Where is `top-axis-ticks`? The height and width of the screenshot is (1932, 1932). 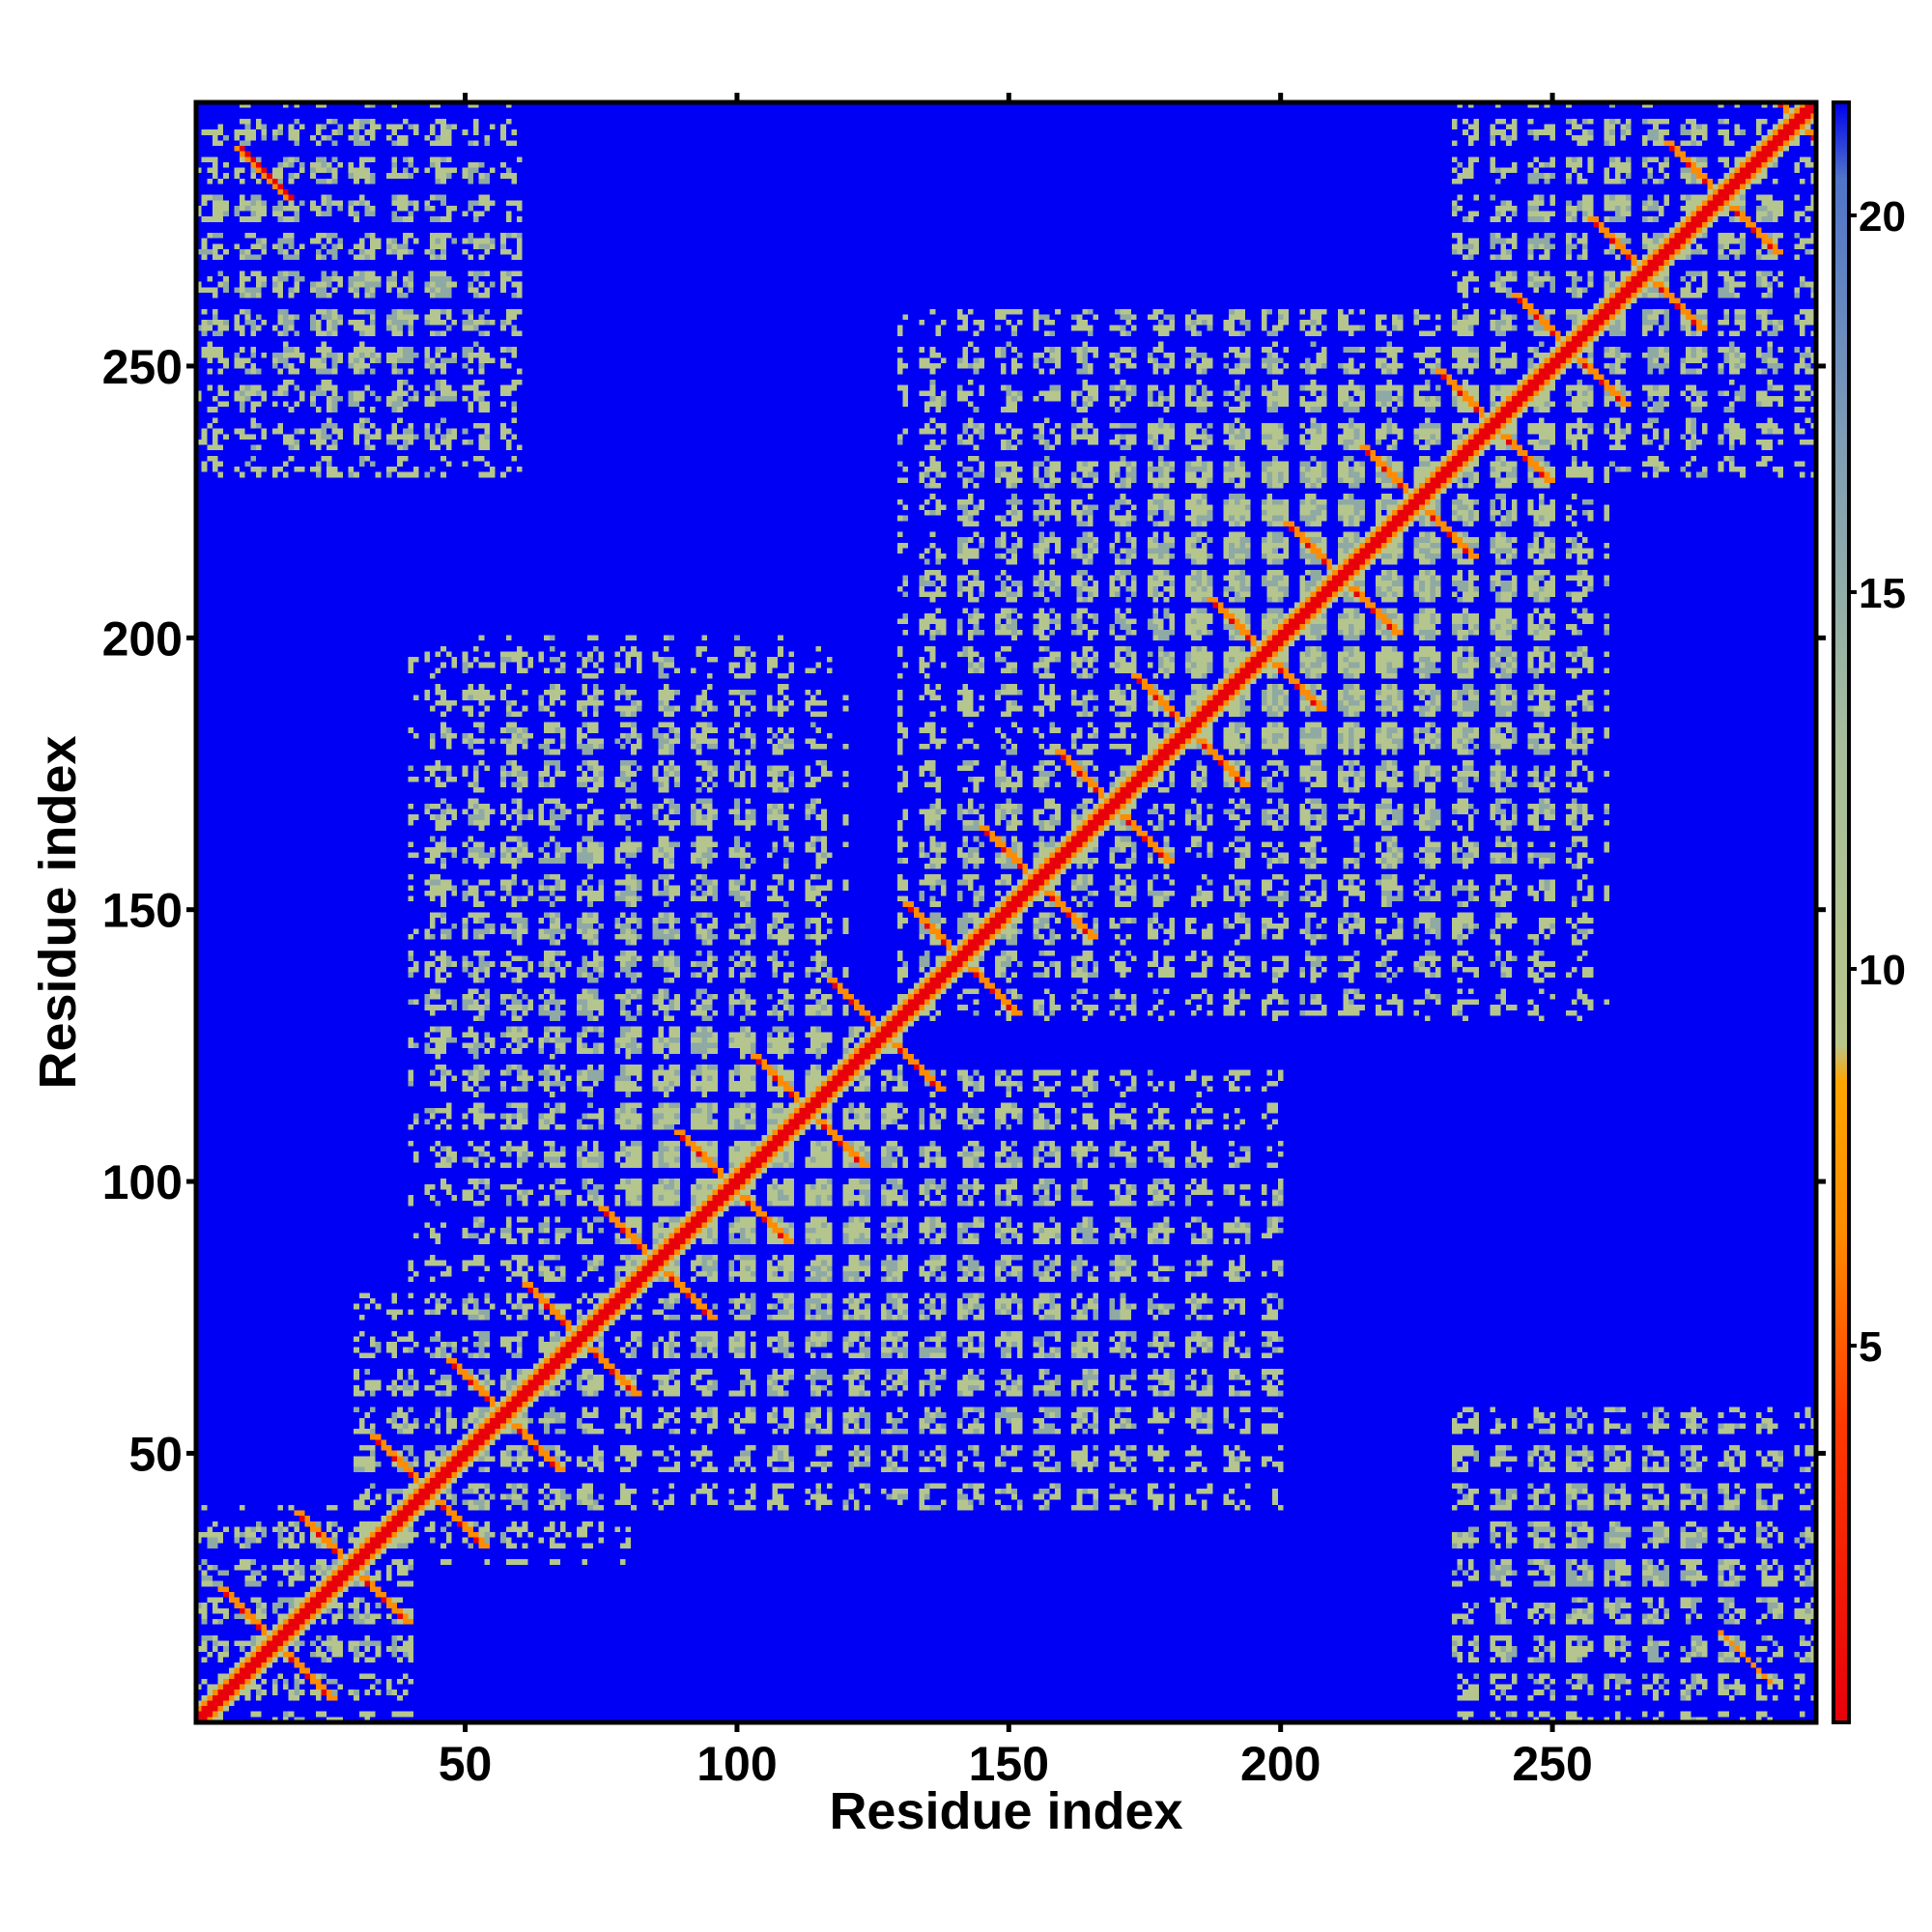 top-axis-ticks is located at coordinates (1009, 97).